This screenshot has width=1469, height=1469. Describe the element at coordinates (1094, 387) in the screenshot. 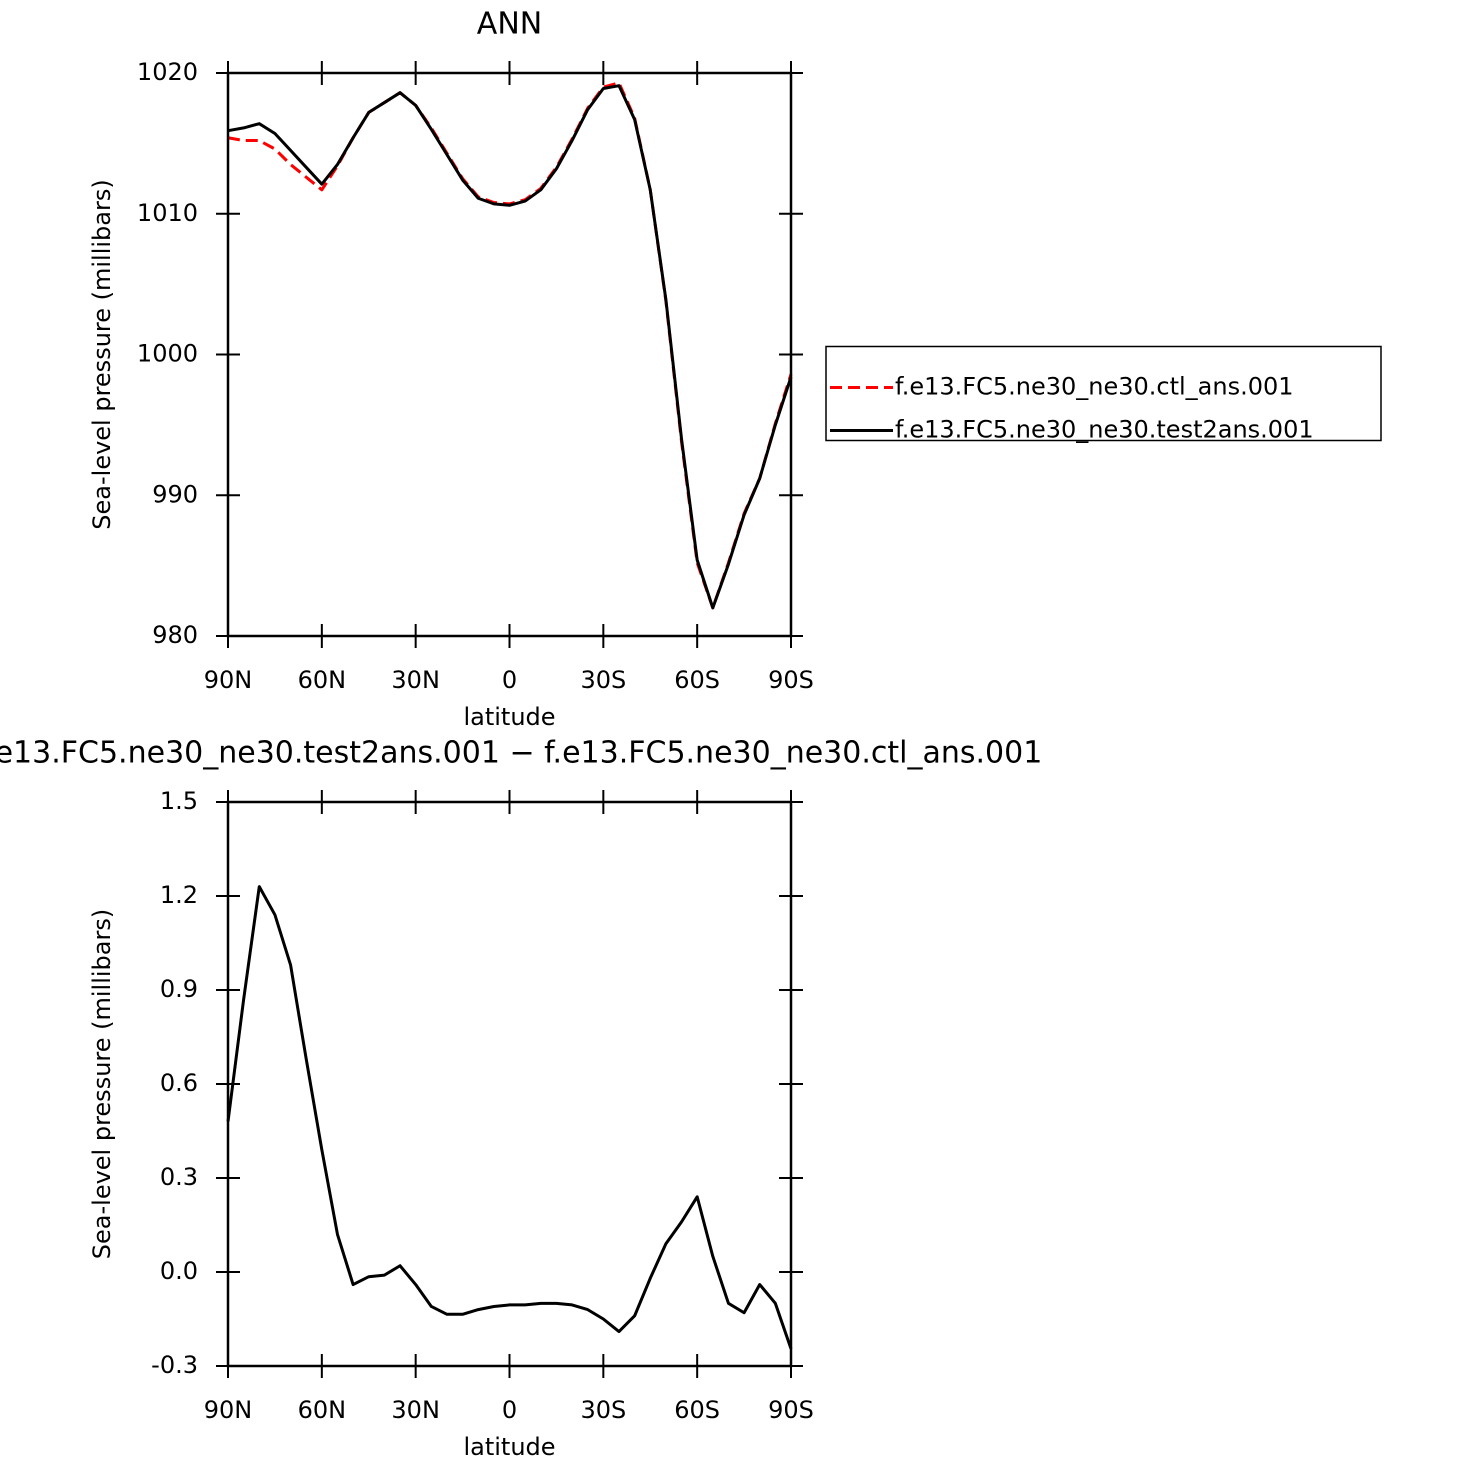

I see `legend-label: f.e13.FC5.ne30_ne30.ctl_ans.001` at that location.